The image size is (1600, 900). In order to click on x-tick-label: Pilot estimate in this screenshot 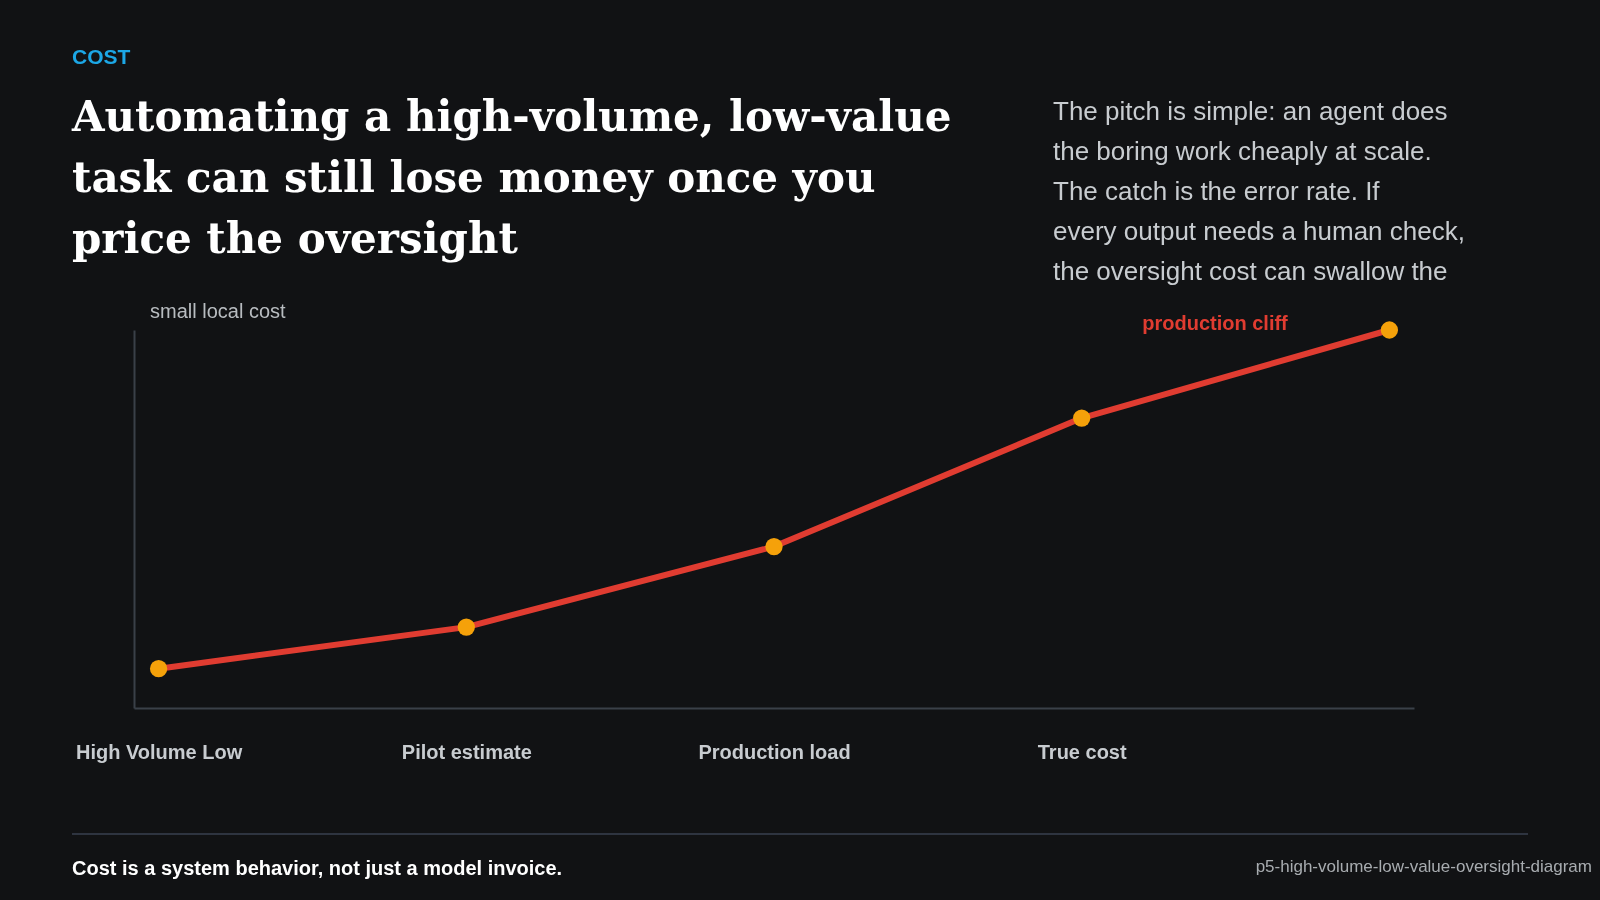, I will do `click(466, 751)`.